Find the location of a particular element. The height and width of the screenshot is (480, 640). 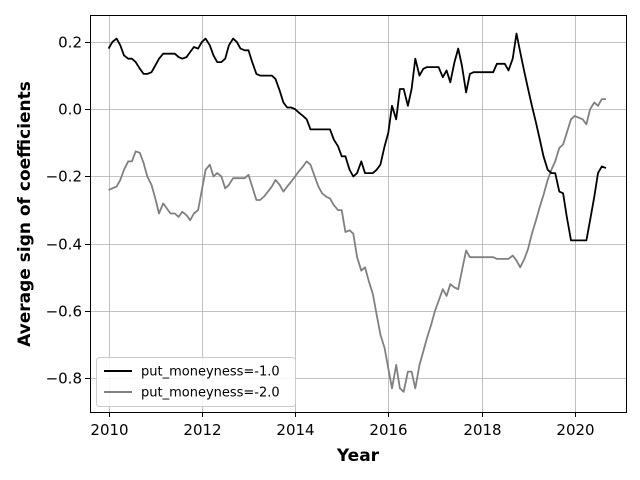

y-tick-label: 0.0 is located at coordinates (70, 110).